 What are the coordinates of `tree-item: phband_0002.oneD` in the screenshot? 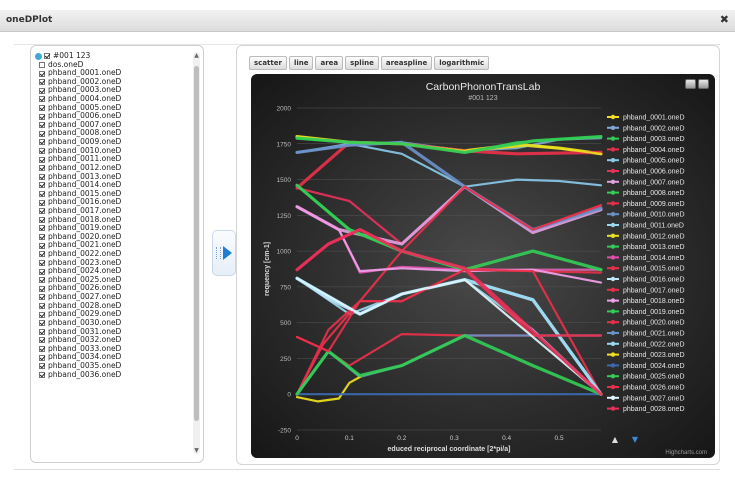 It's located at (110, 82).